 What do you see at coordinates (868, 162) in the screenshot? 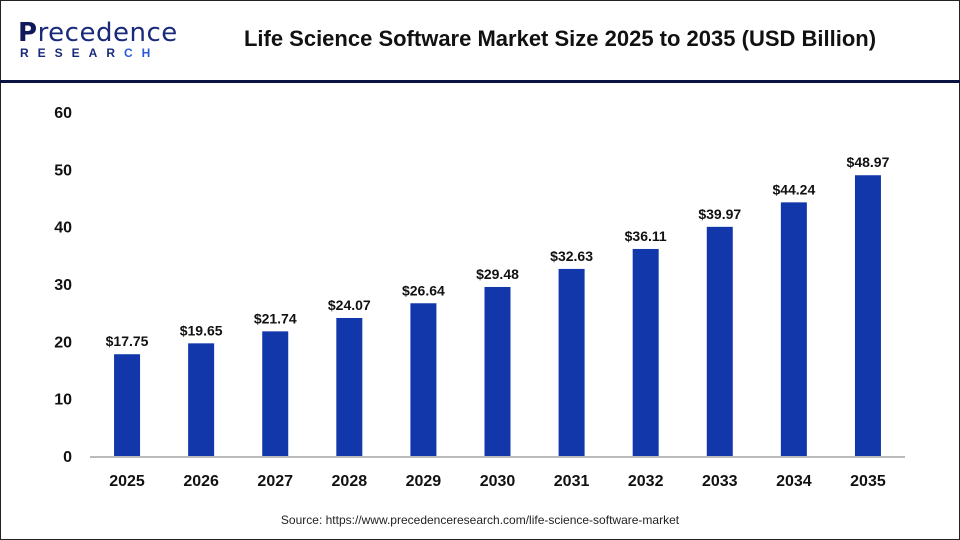
I see `data-label: $48.97` at bounding box center [868, 162].